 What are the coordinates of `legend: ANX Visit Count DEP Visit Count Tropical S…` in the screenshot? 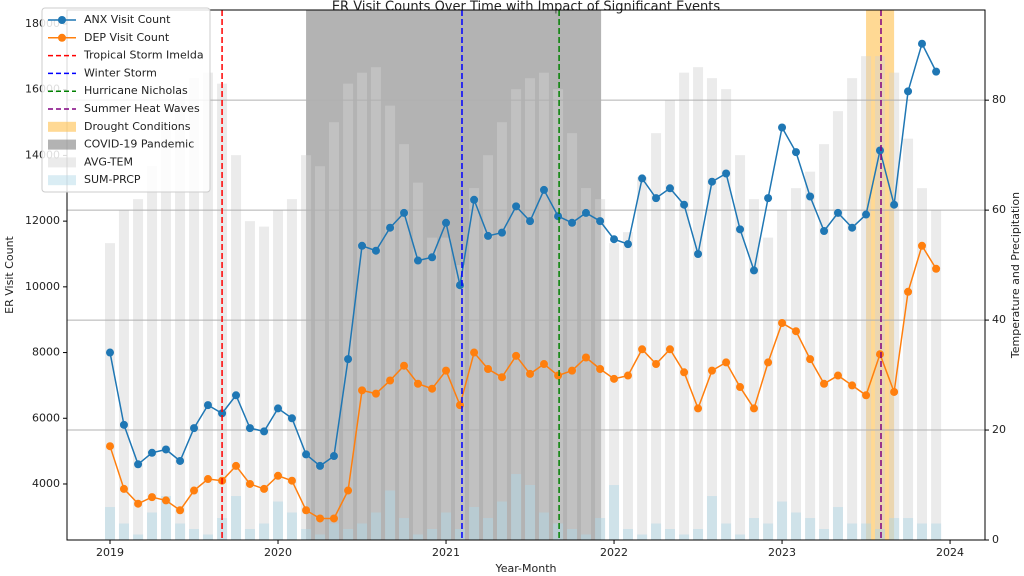 It's located at (126, 100).